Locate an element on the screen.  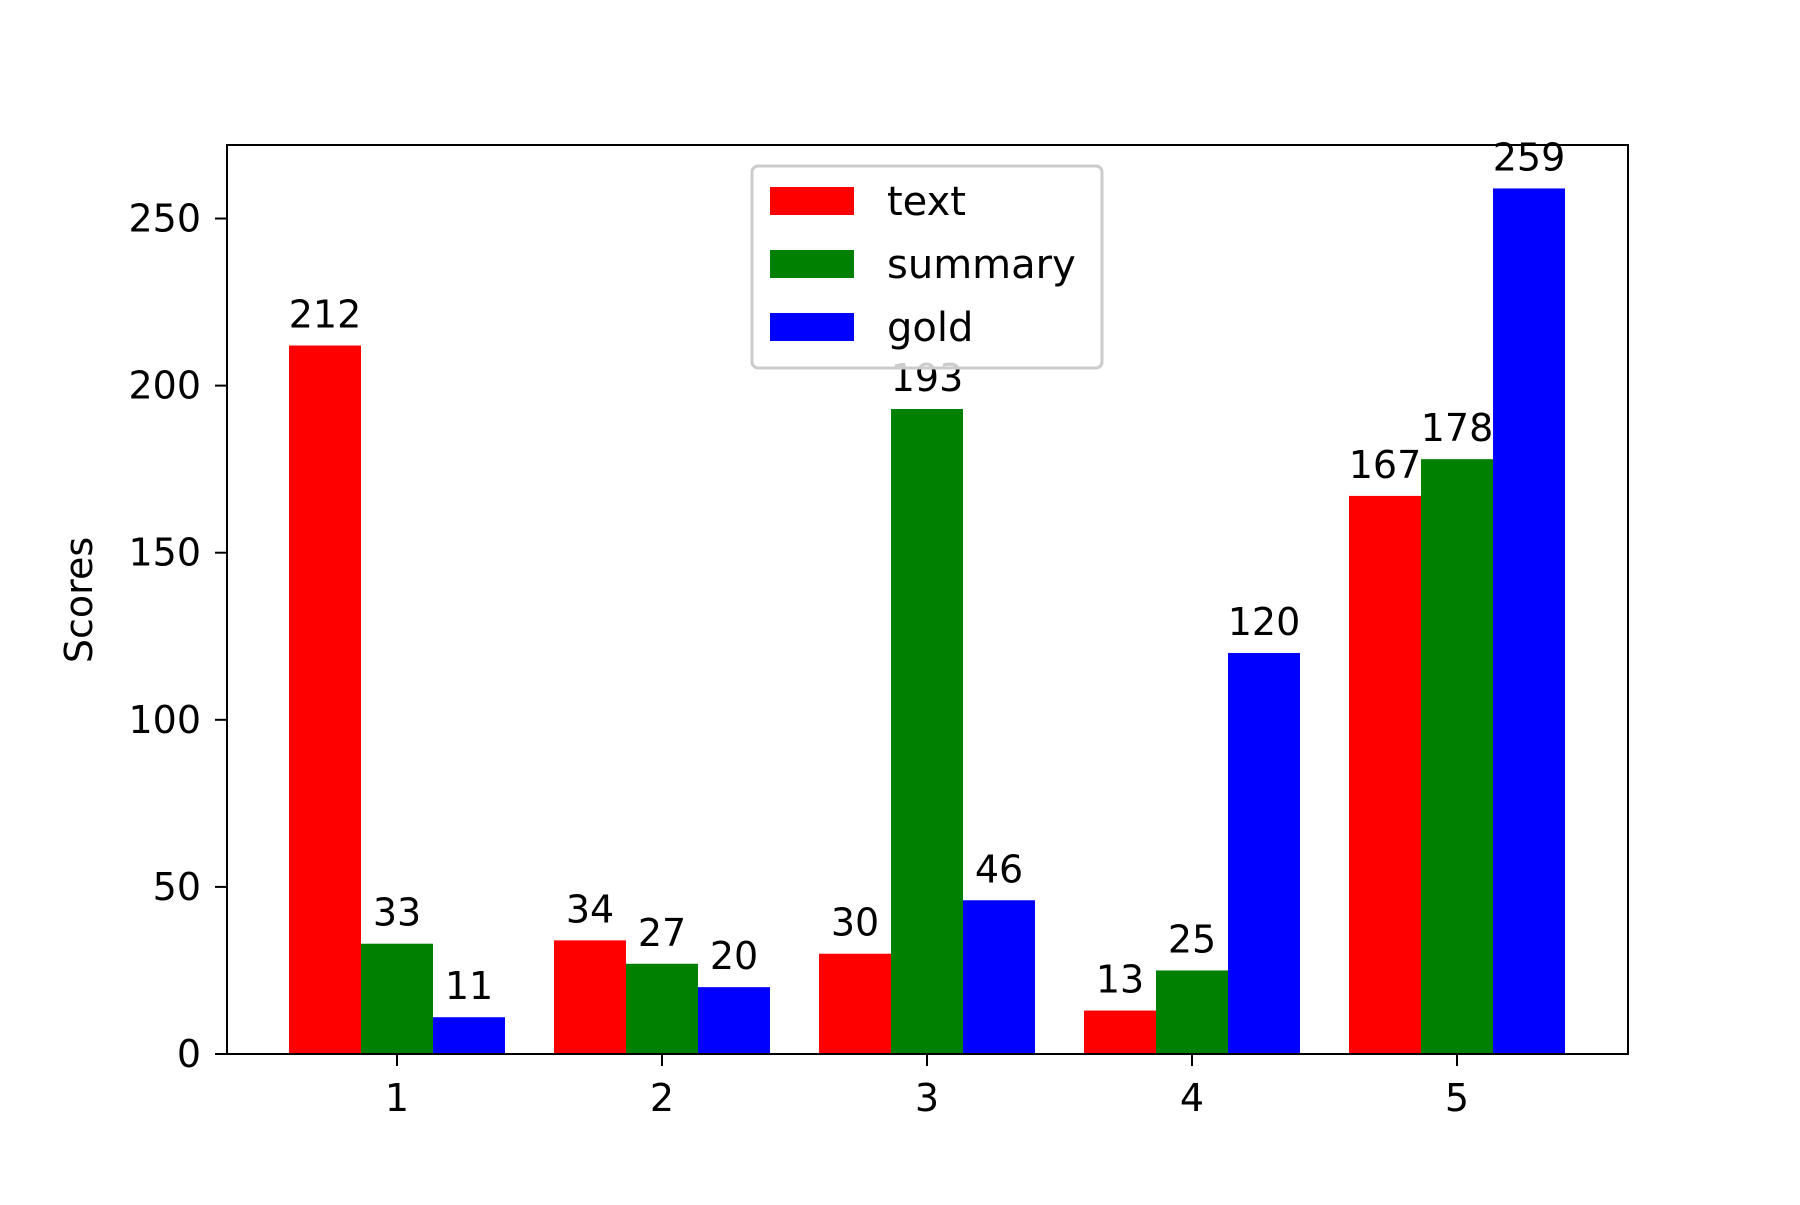
data-label-summary-5: 178 is located at coordinates (1457, 428).